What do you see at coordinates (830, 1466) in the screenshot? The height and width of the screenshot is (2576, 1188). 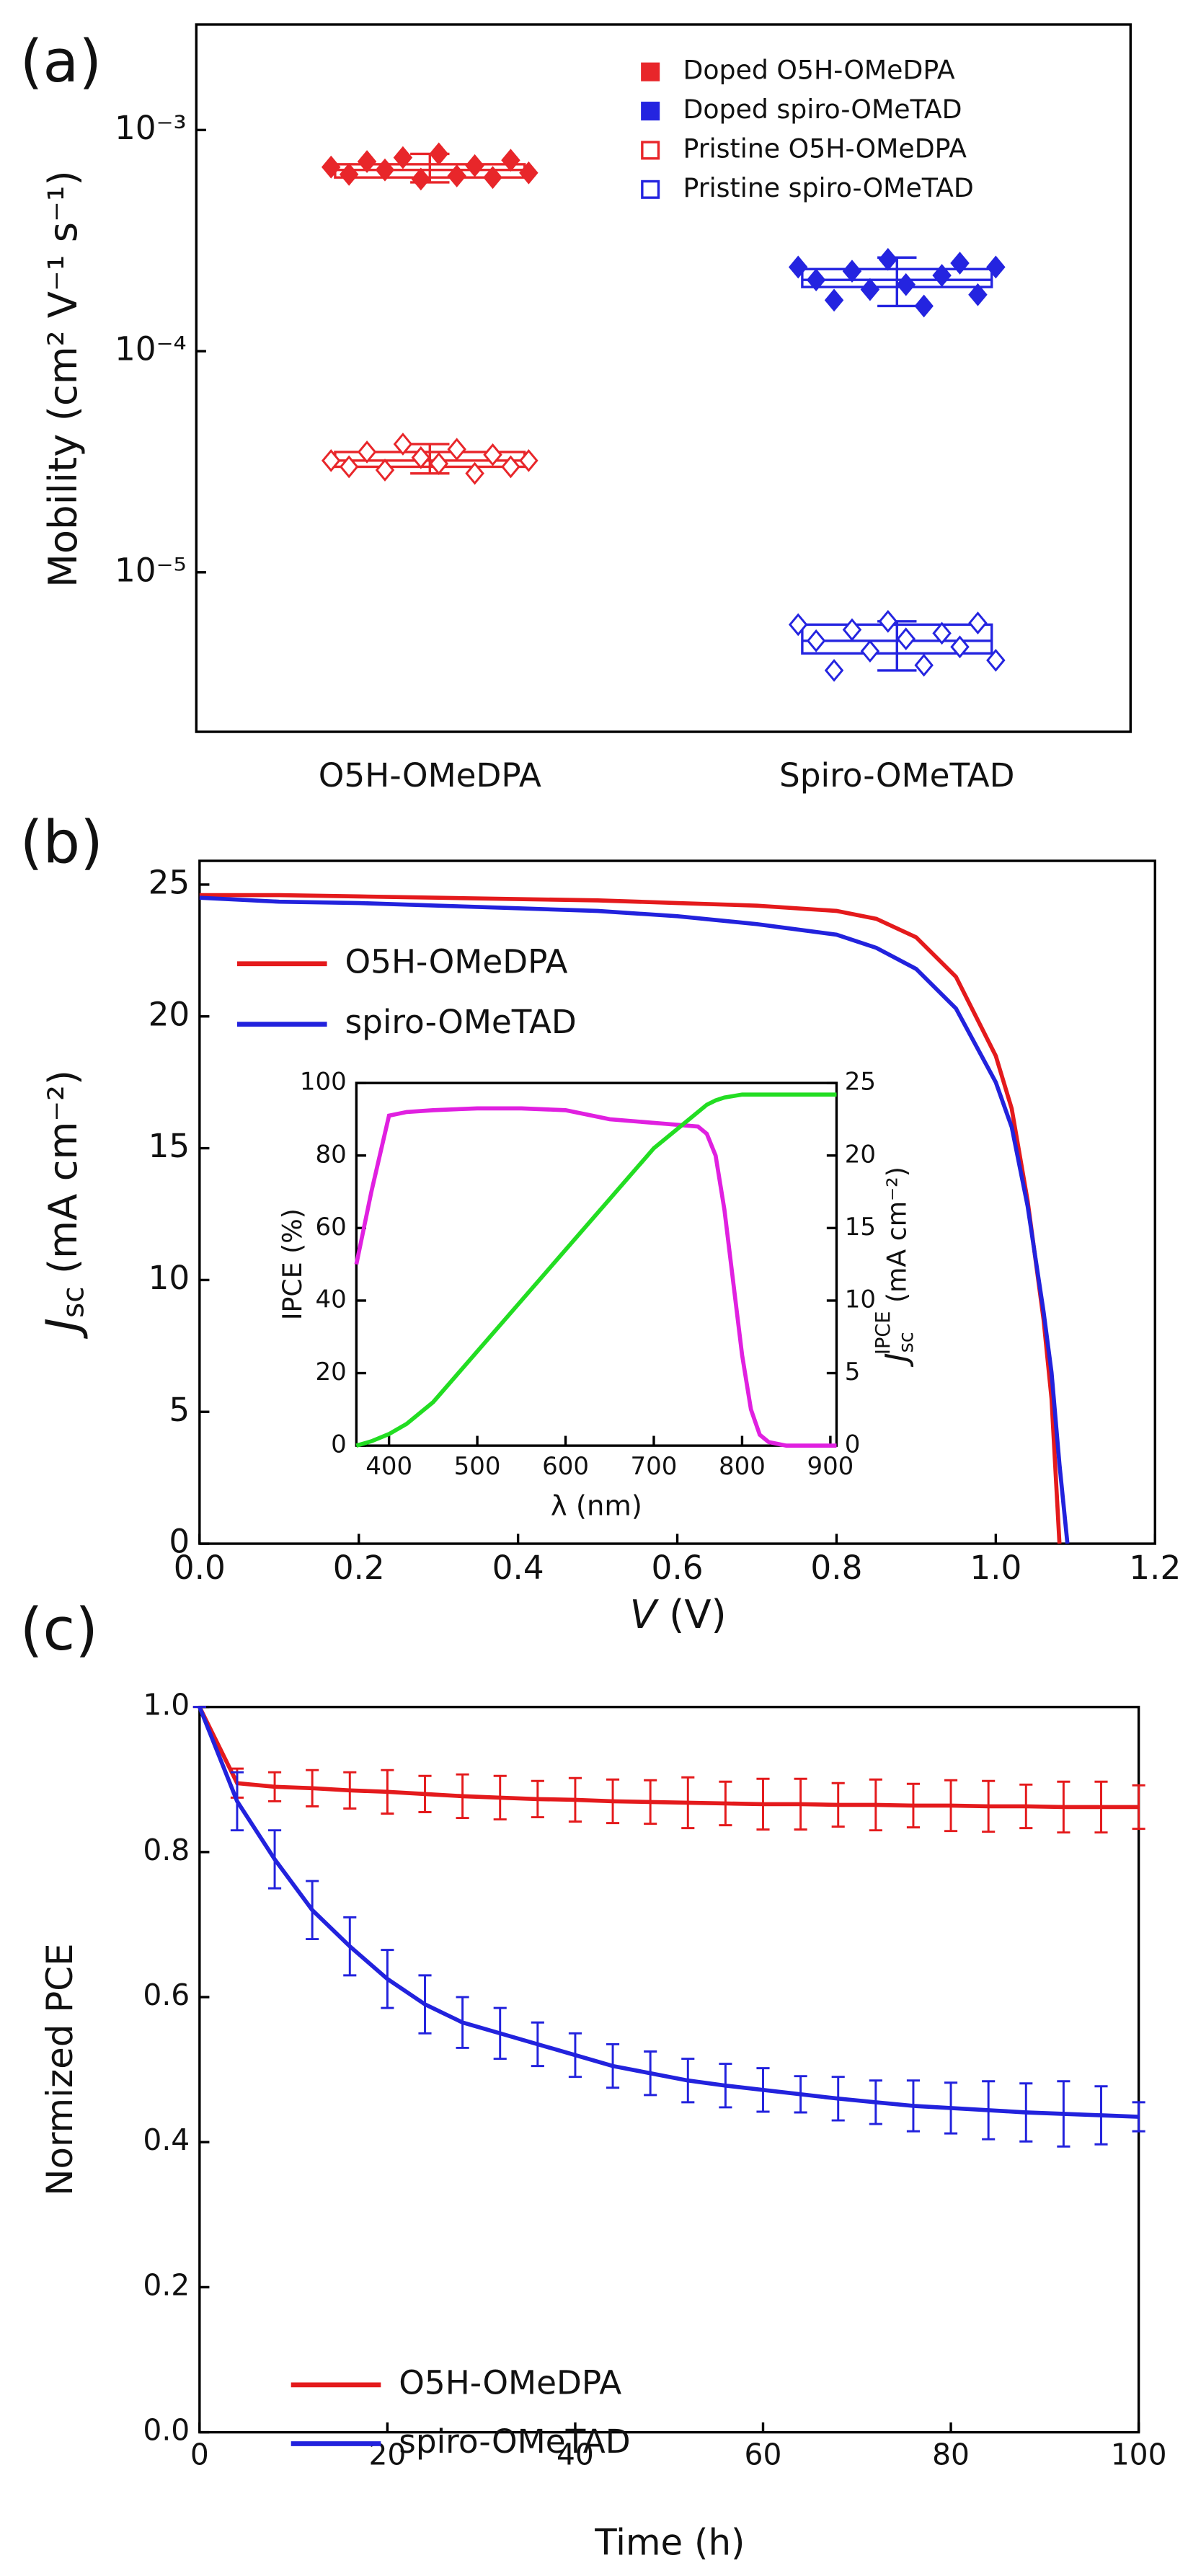 I see `x-tick-label: 900` at bounding box center [830, 1466].